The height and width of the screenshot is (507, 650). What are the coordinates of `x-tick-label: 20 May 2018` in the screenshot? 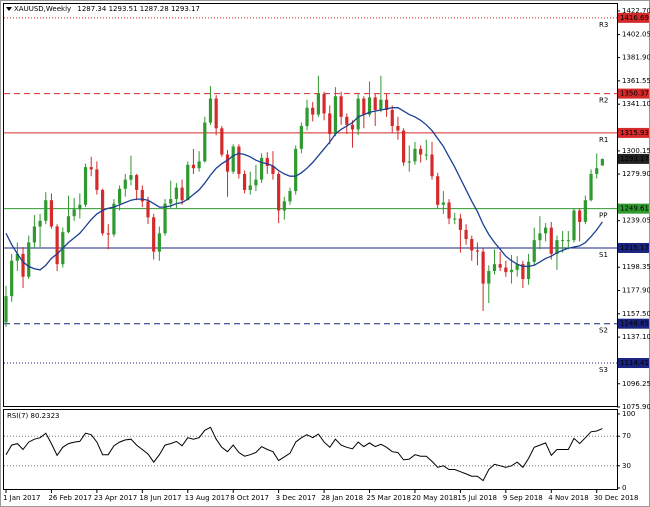 It's located at (435, 498).